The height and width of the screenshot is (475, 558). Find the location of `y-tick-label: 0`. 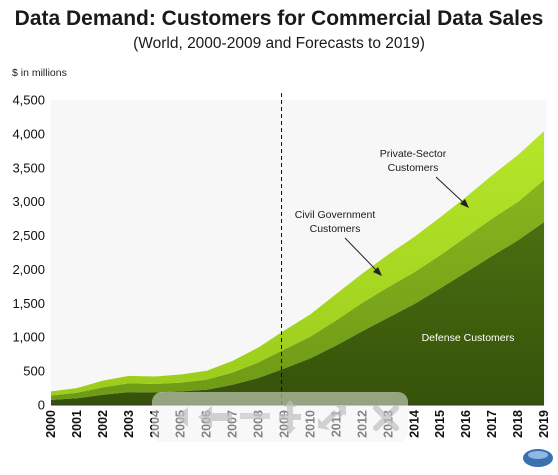

y-tick-label: 0 is located at coordinates (41, 405).